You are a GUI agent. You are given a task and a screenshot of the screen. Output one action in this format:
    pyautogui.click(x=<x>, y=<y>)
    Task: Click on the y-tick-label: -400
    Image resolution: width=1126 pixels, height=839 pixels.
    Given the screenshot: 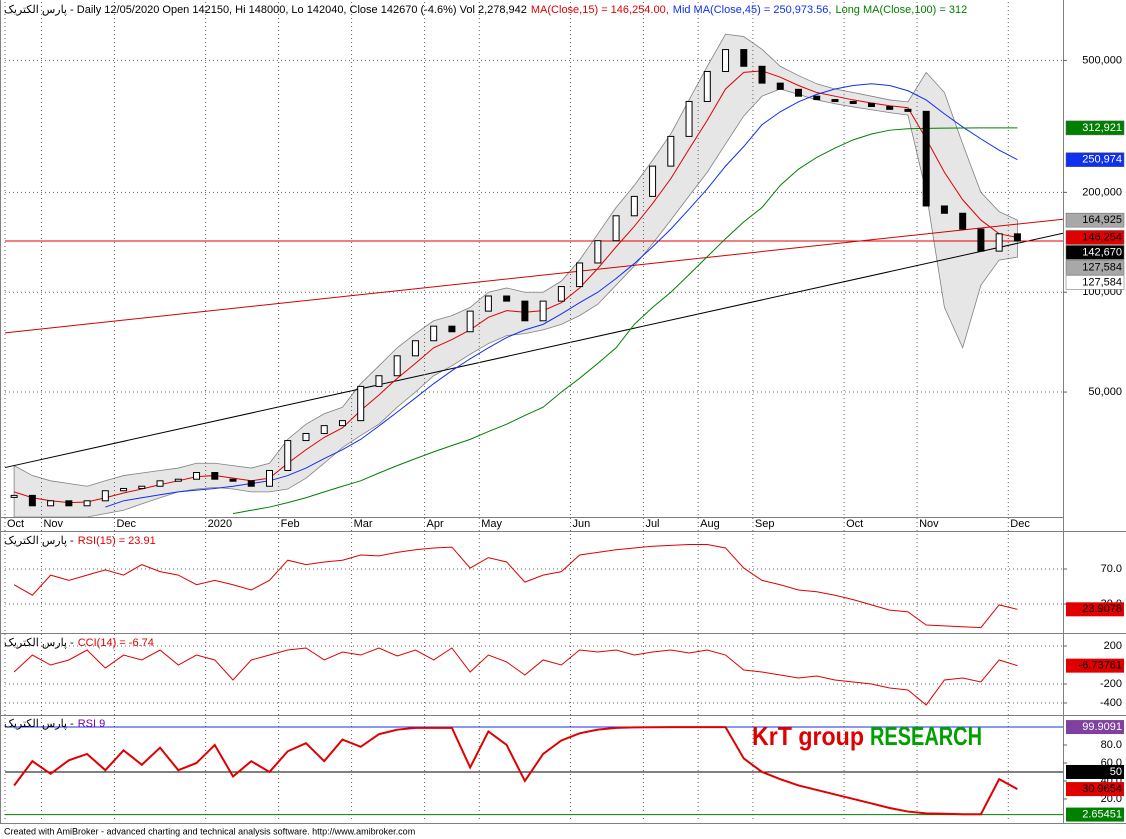 What is the action you would take?
    pyautogui.click(x=1111, y=703)
    